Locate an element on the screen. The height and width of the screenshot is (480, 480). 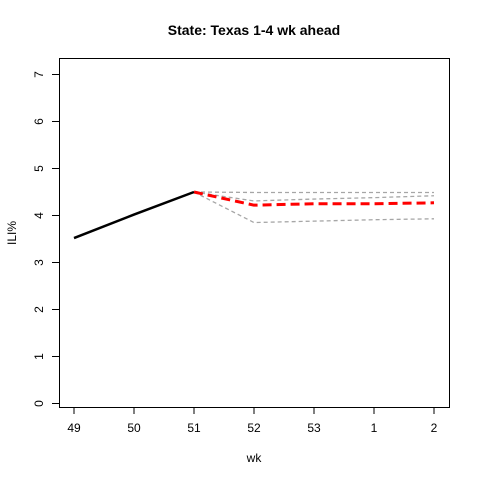
series-layer is located at coordinates (254, 215).